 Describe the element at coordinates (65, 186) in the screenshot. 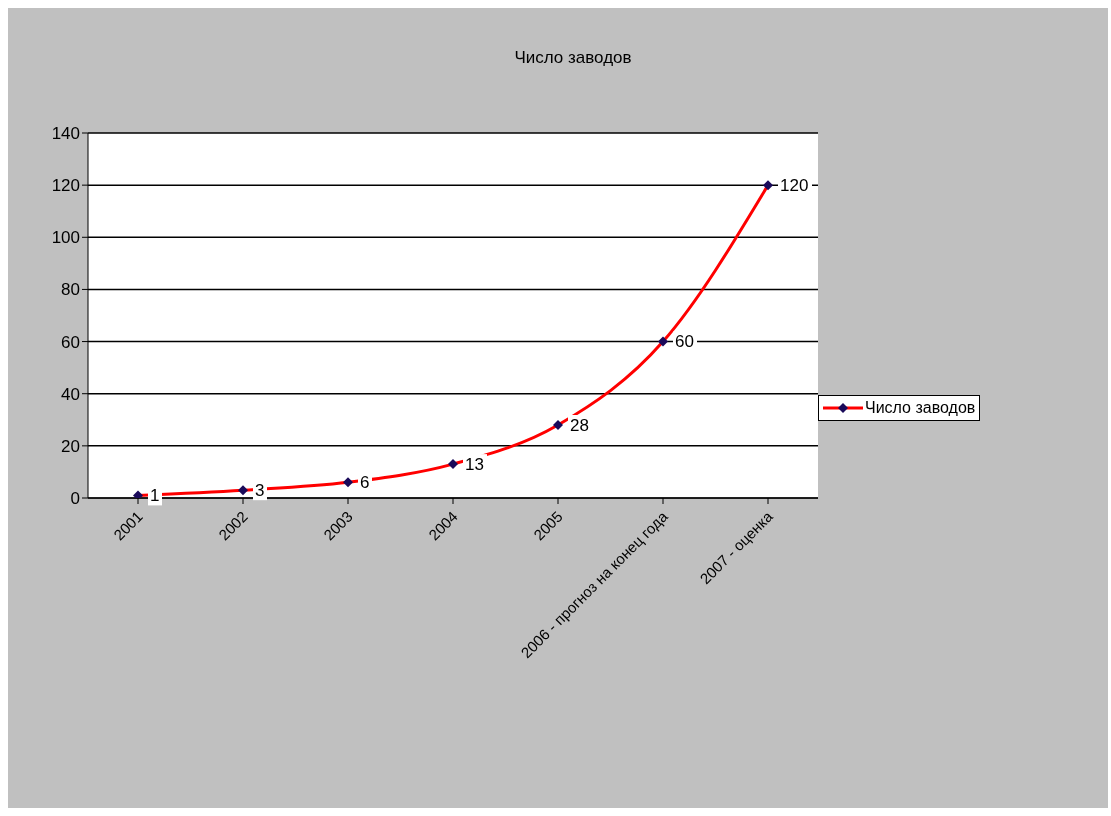

I see `y-tick-label: 120` at that location.